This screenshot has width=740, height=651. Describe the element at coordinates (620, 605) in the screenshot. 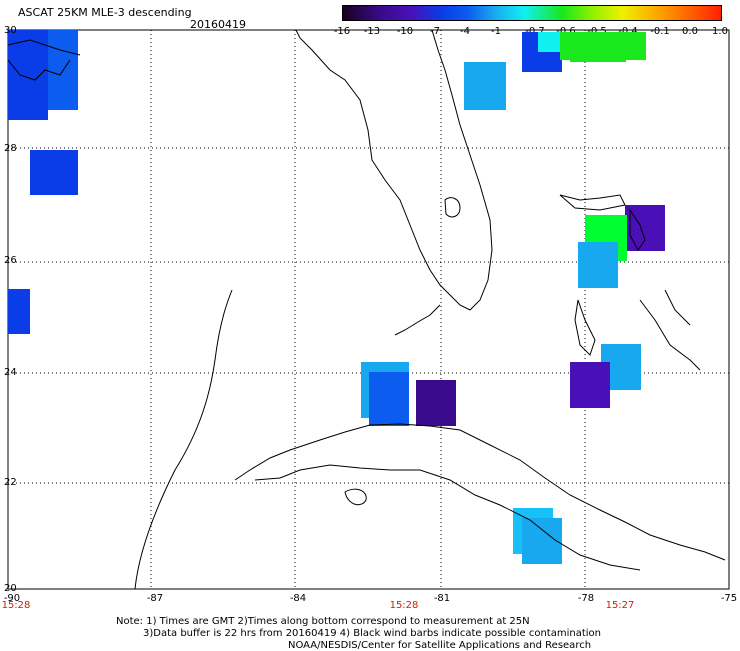

I see `time-label: 15:27` at that location.